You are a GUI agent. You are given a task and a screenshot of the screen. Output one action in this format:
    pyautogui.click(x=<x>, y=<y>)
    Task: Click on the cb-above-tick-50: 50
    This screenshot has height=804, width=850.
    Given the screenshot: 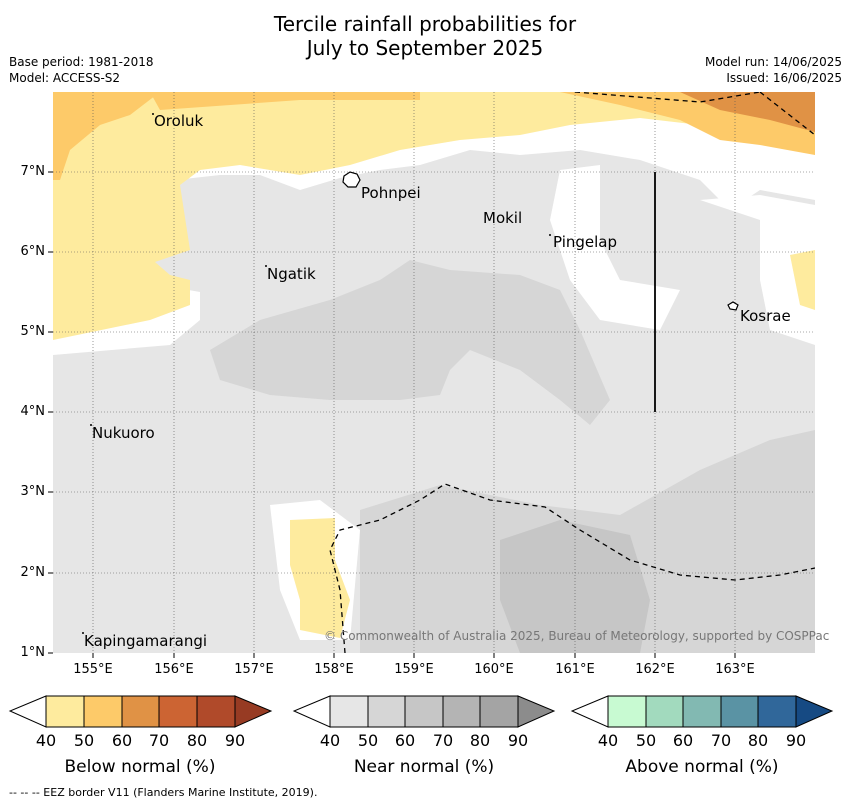 What is the action you would take?
    pyautogui.click(x=646, y=740)
    